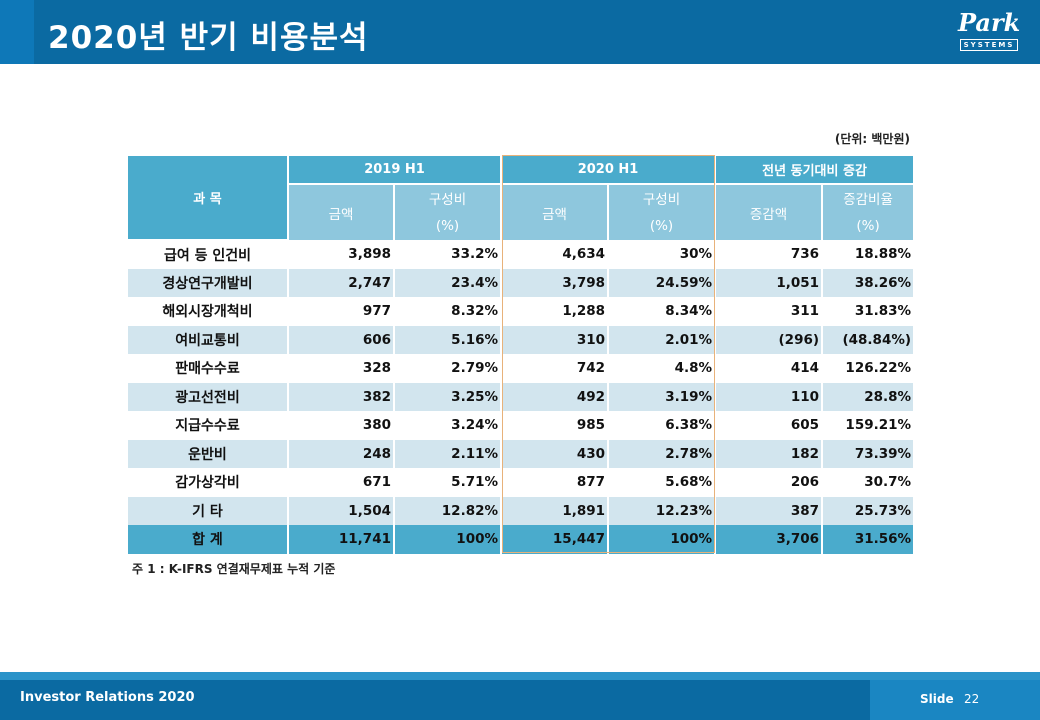  What do you see at coordinates (662, 339) in the screenshot?
I see `ratio-2020: 2.01%` at bounding box center [662, 339].